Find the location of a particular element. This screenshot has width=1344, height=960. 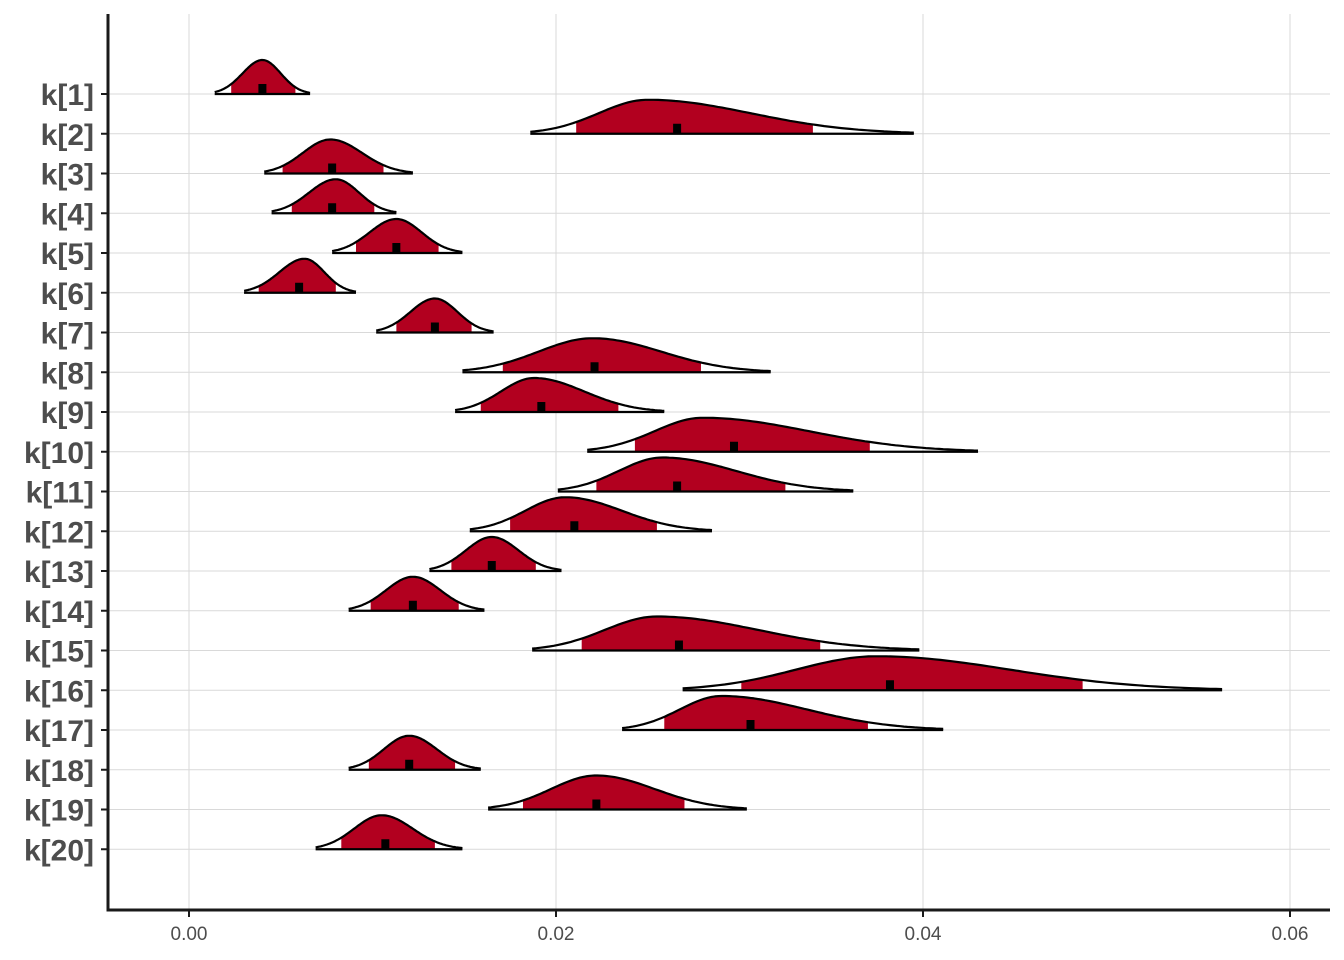

y-tick-label: k[8] is located at coordinates (67, 373).